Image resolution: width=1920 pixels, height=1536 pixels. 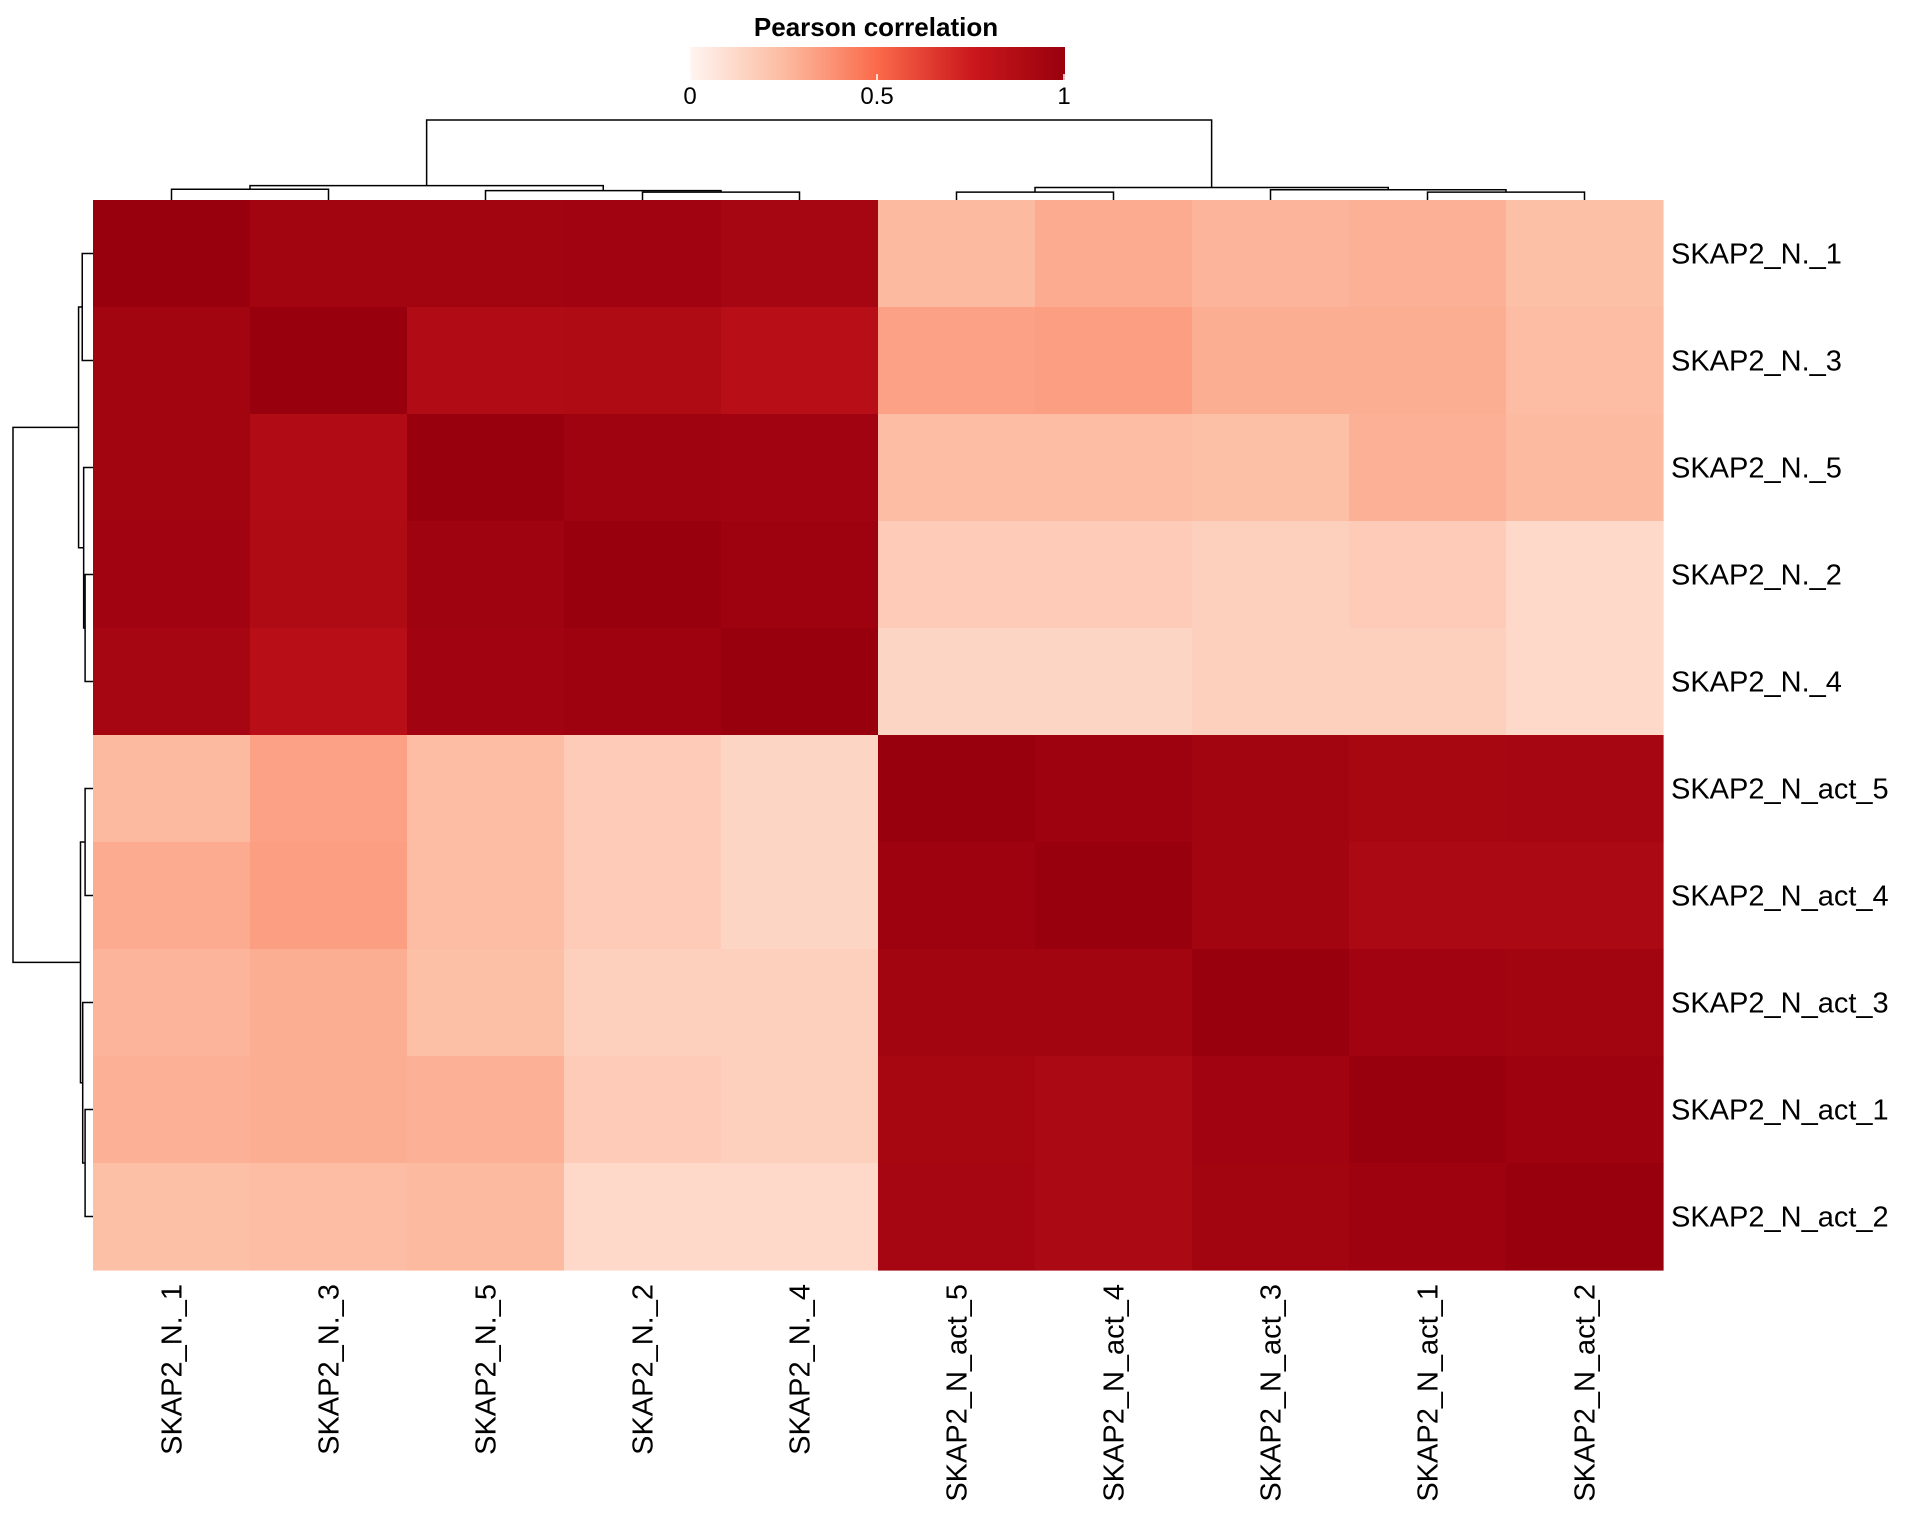 I want to click on row-label: SKAP2_N._1, so click(x=1756, y=255).